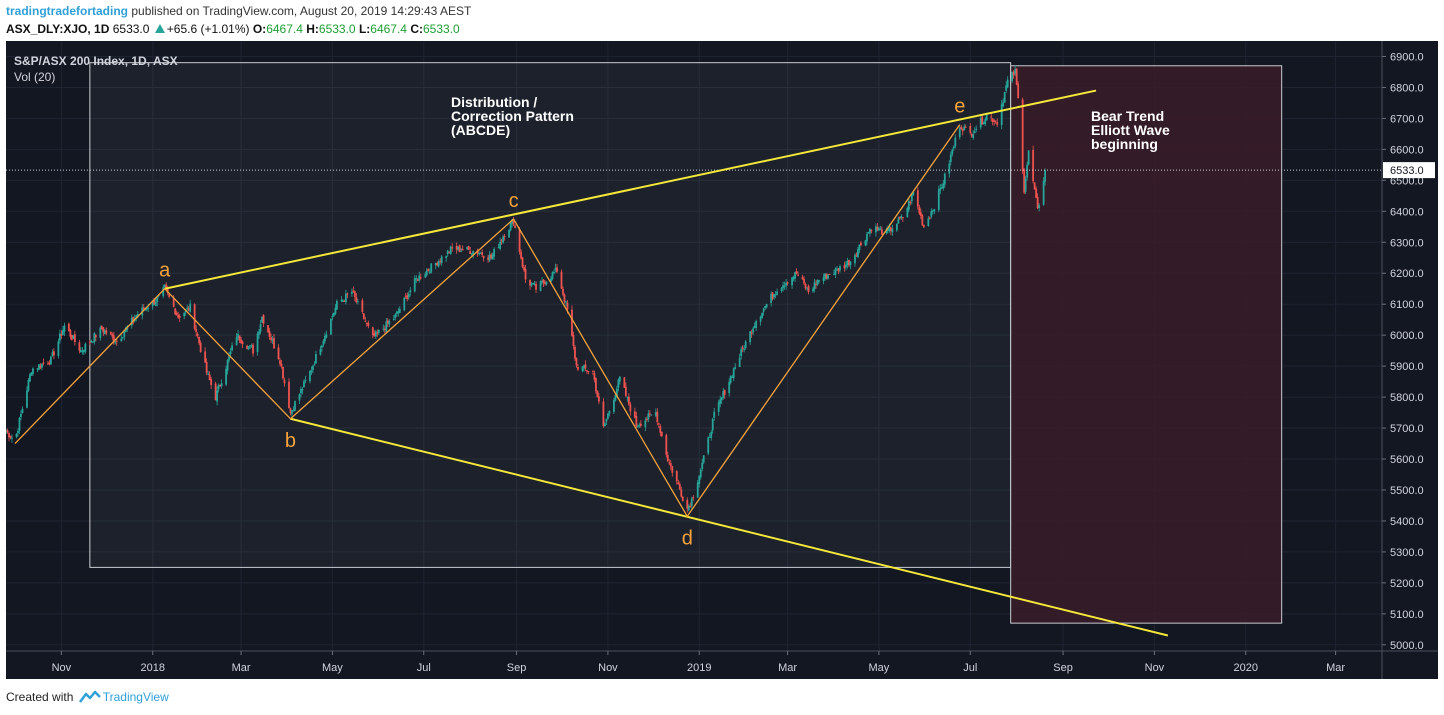 The width and height of the screenshot is (1444, 715). Describe the element at coordinates (388, 29) in the screenshot. I see `low-value: 6467.4` at that location.